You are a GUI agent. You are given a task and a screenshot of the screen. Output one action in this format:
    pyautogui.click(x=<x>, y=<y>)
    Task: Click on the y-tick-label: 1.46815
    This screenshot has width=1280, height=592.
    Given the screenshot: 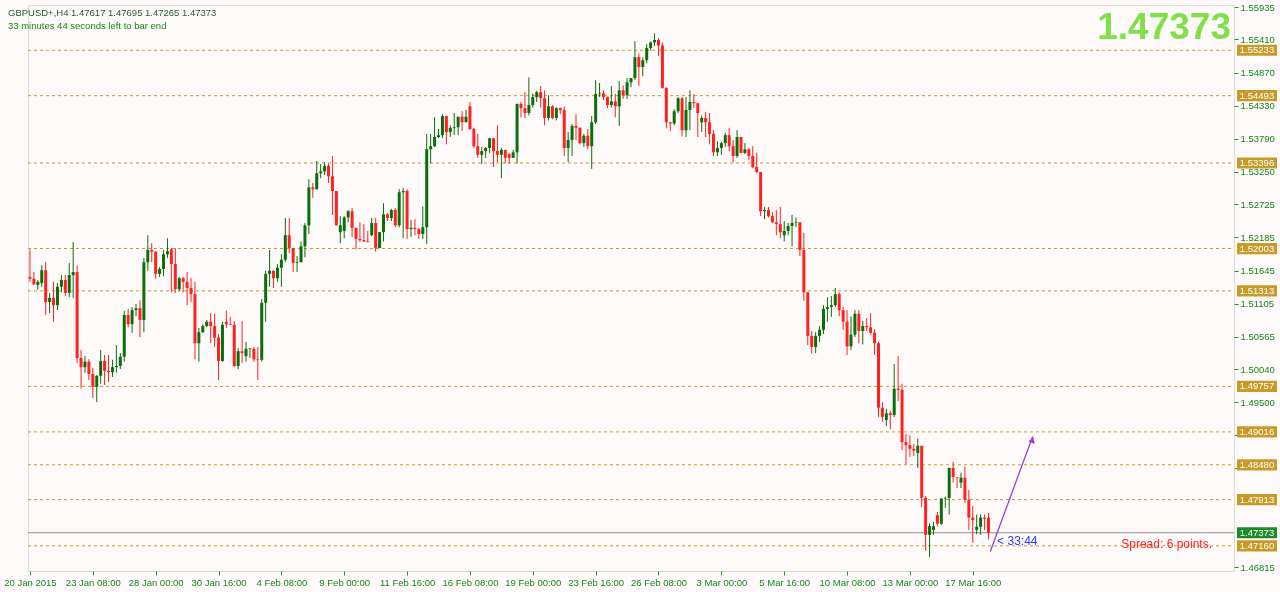 What is the action you would take?
    pyautogui.click(x=1257, y=567)
    